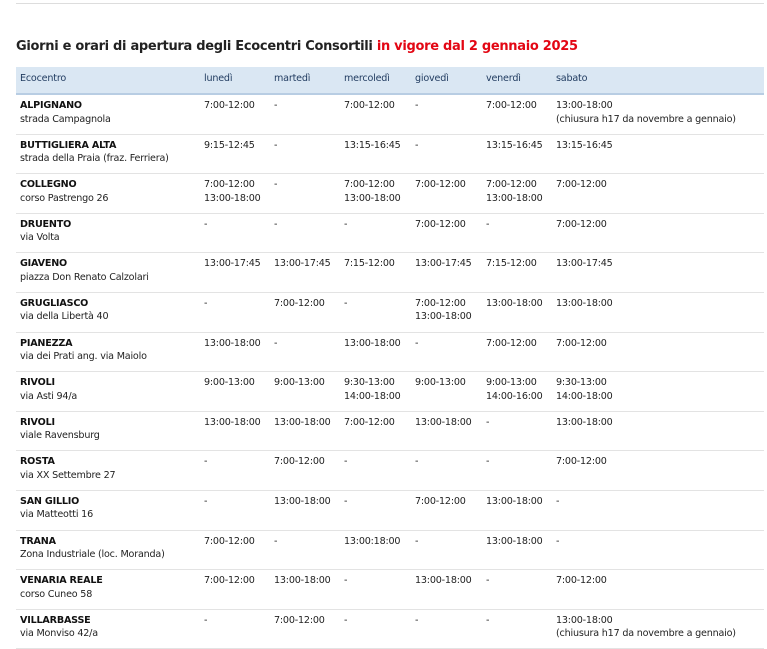 This screenshot has width=767, height=649. What do you see at coordinates (108, 510) in the screenshot?
I see `ecocentro-cell: SAN GILLIO via Matteotti 16` at bounding box center [108, 510].